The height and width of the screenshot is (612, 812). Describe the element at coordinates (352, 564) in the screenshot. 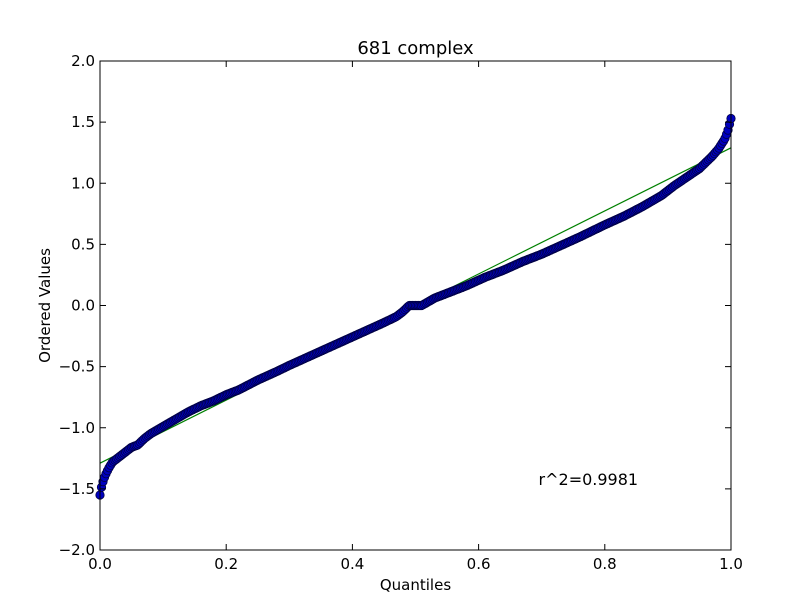

I see `x-tick-label: 0.4` at that location.